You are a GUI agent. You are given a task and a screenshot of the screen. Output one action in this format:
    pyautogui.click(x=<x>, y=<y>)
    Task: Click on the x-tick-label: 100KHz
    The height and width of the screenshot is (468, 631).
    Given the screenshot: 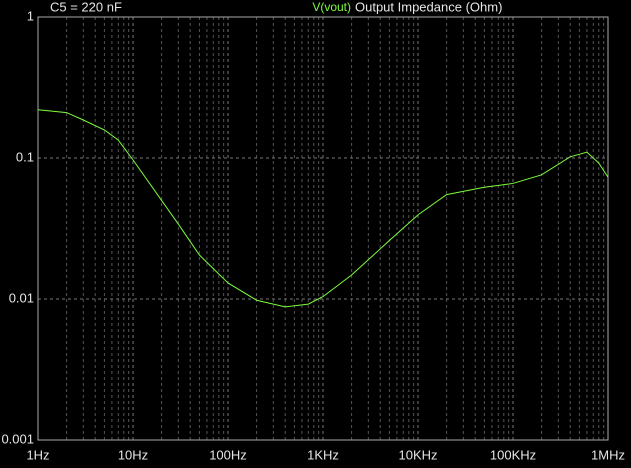 What is the action you would take?
    pyautogui.click(x=513, y=454)
    